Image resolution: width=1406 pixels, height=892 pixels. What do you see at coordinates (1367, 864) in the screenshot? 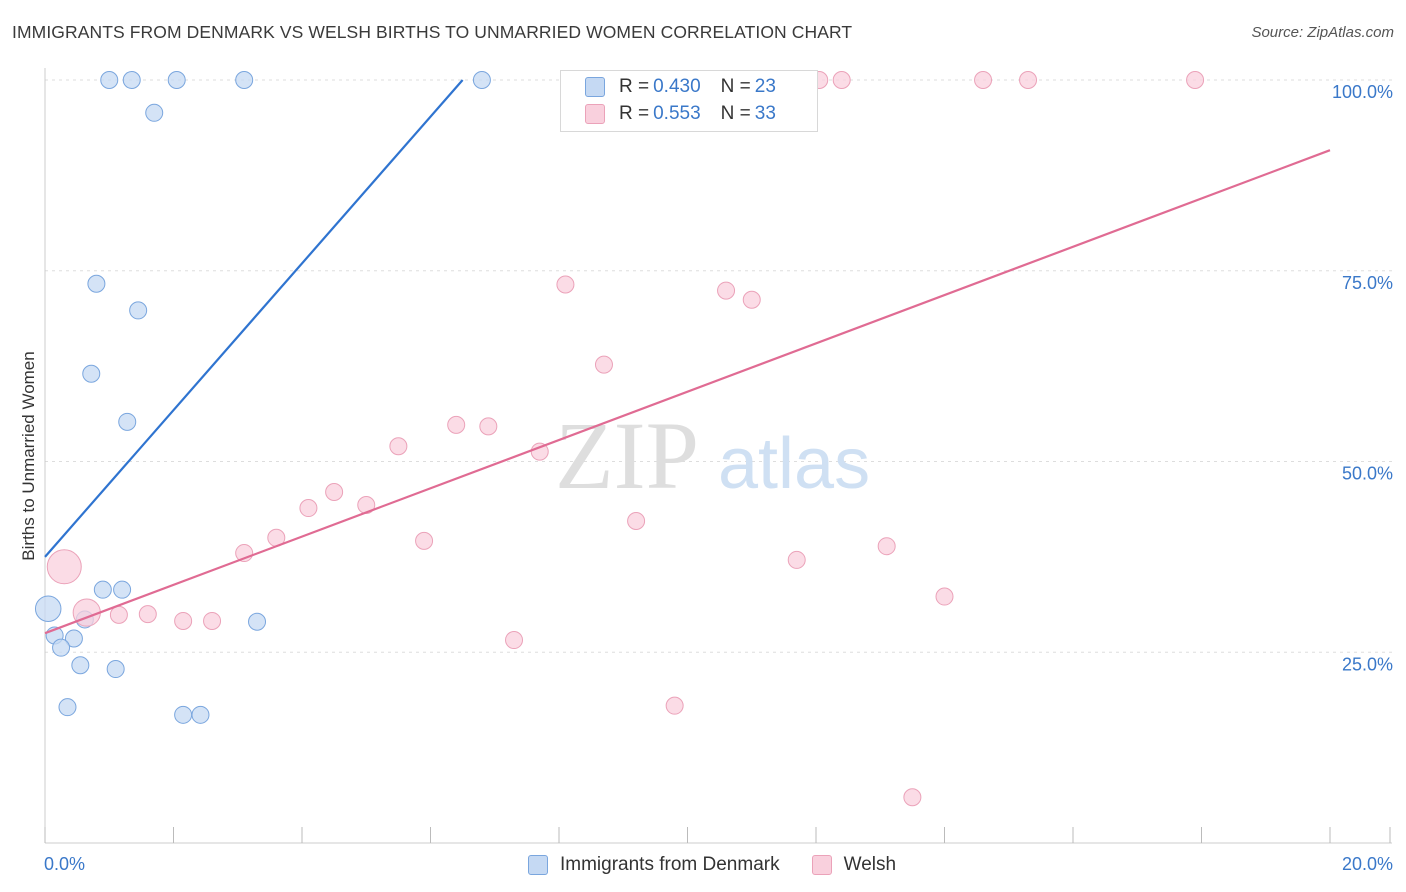
I see `x-tick-label: 20.0%` at bounding box center [1367, 864].